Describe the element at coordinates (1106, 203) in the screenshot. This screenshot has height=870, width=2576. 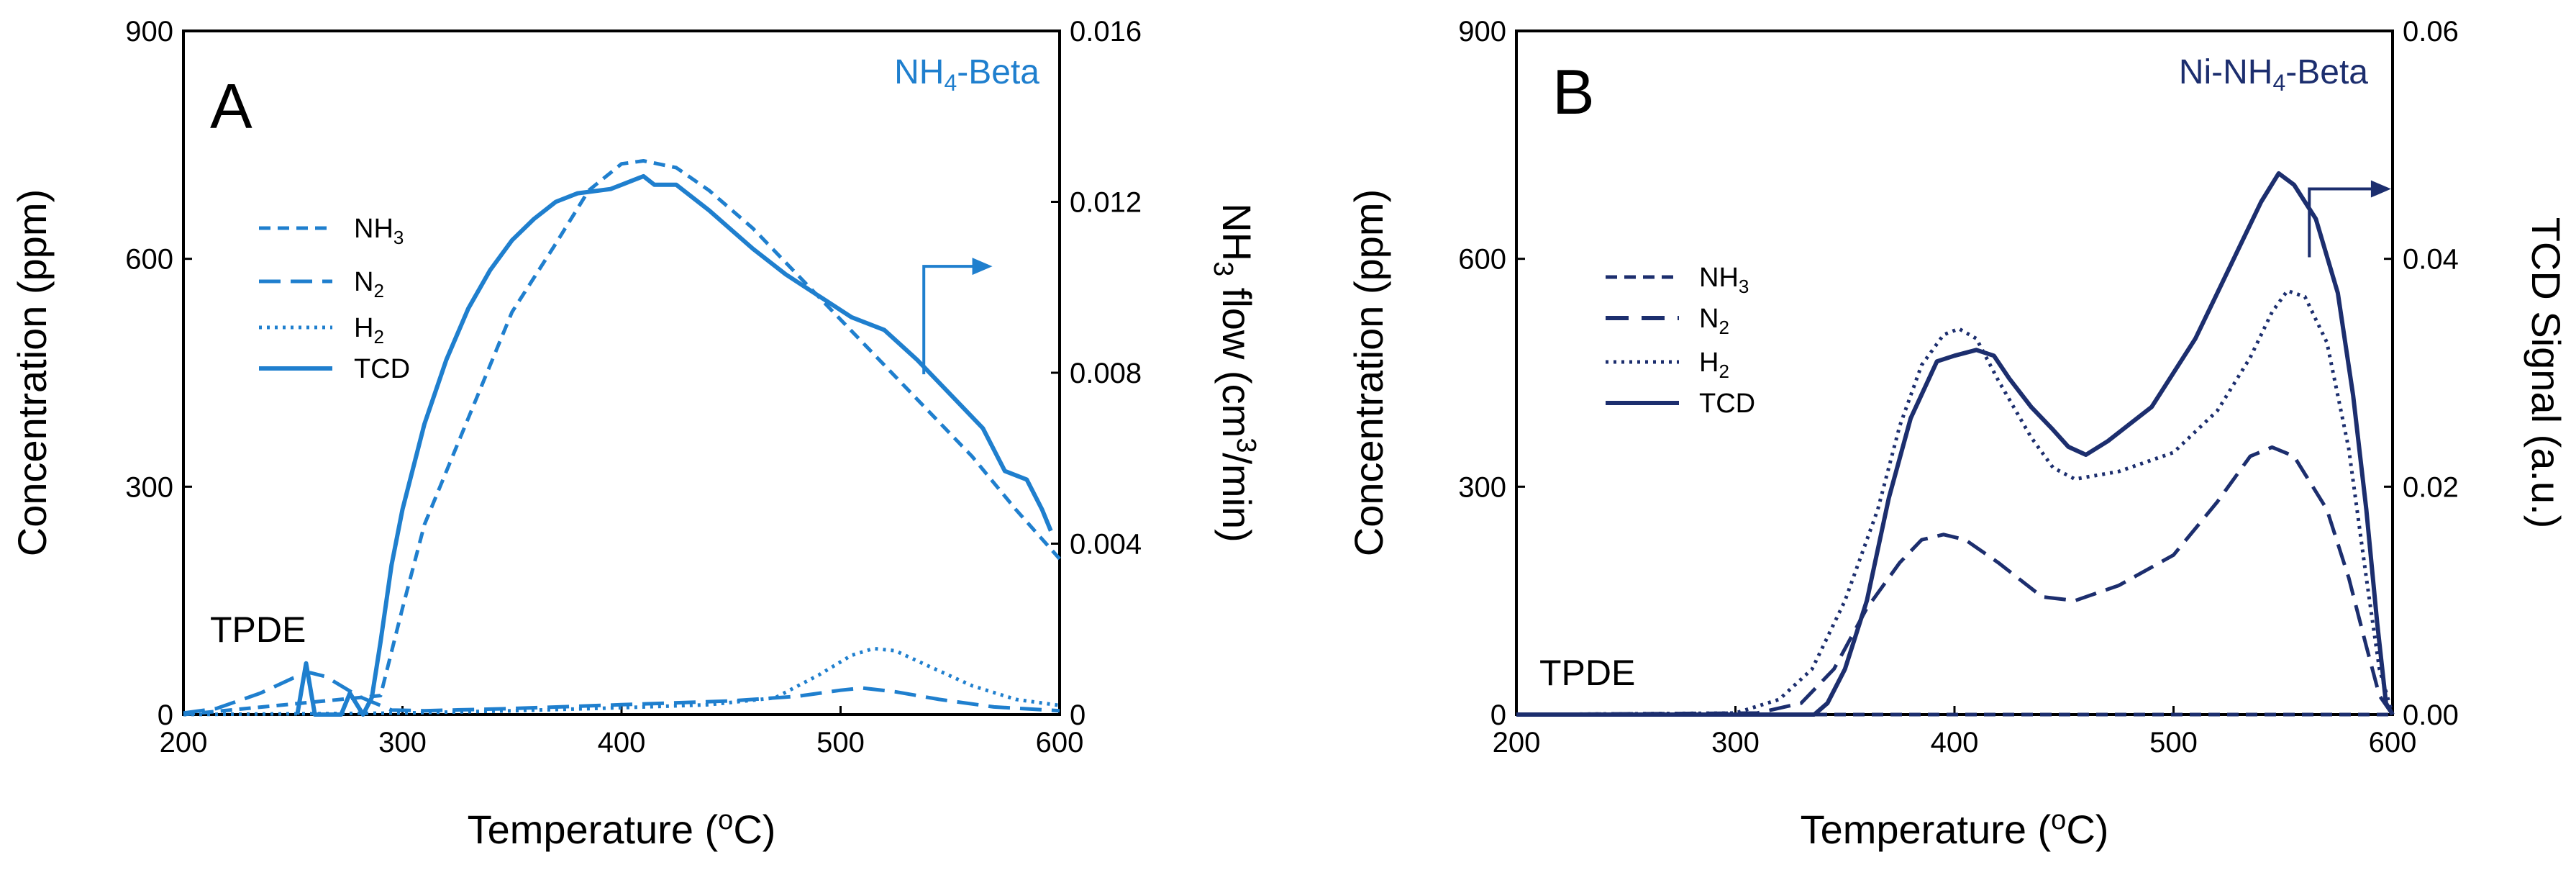
I see `y-right-tick-label: 0.012` at that location.